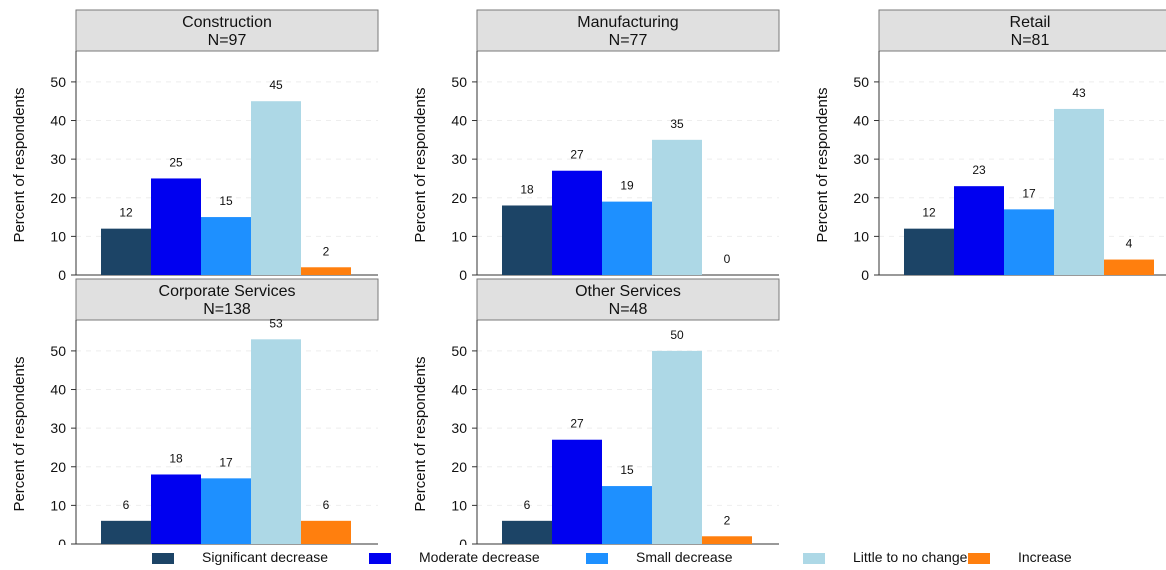 This screenshot has height=570, width=1166. What do you see at coordinates (176, 162) in the screenshot?
I see `data-label: 25` at bounding box center [176, 162].